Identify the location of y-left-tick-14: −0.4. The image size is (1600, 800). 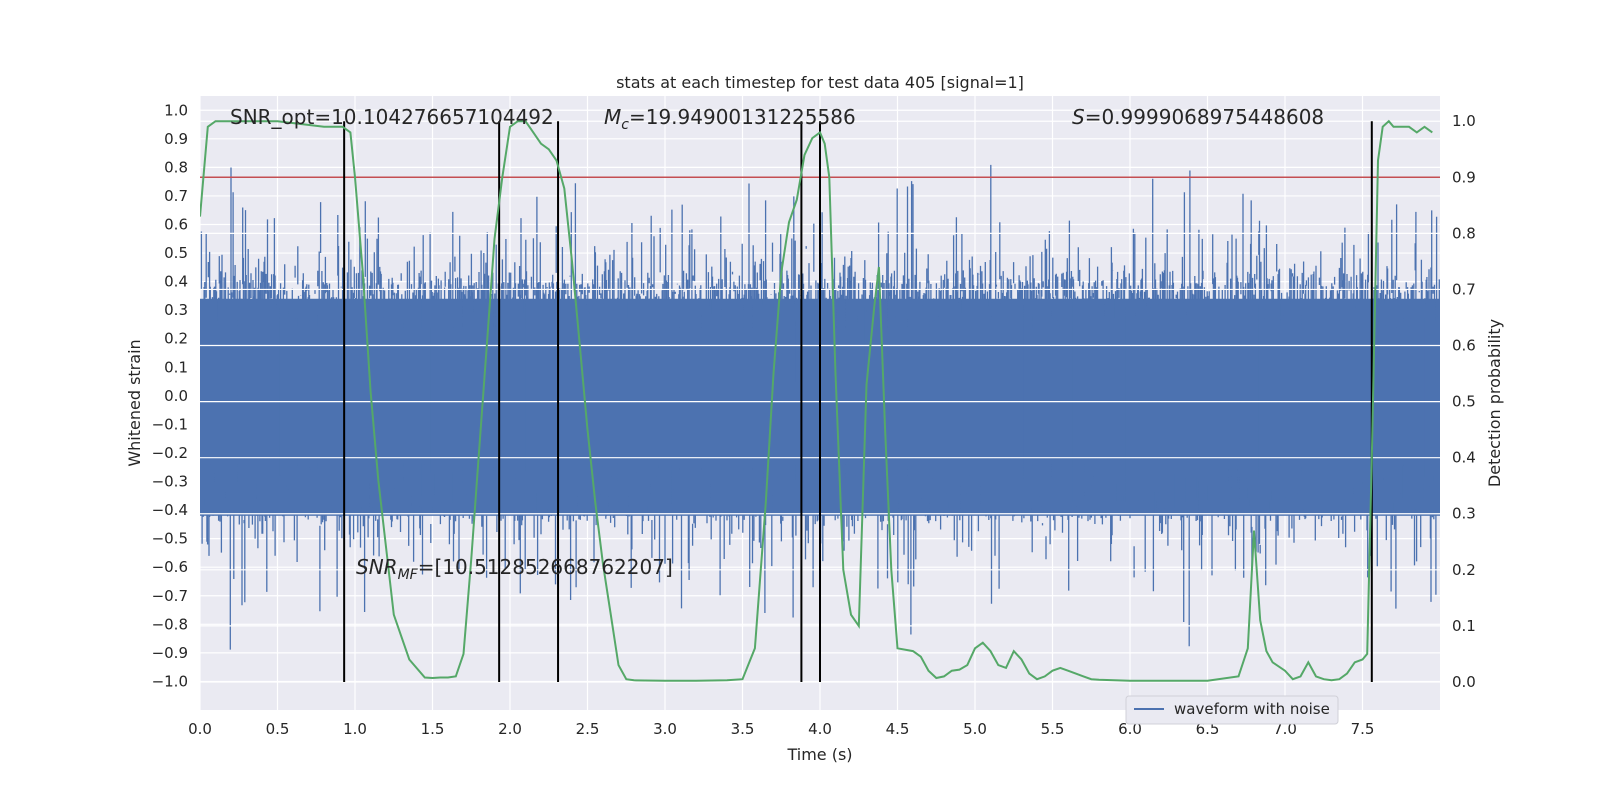
(170, 510).